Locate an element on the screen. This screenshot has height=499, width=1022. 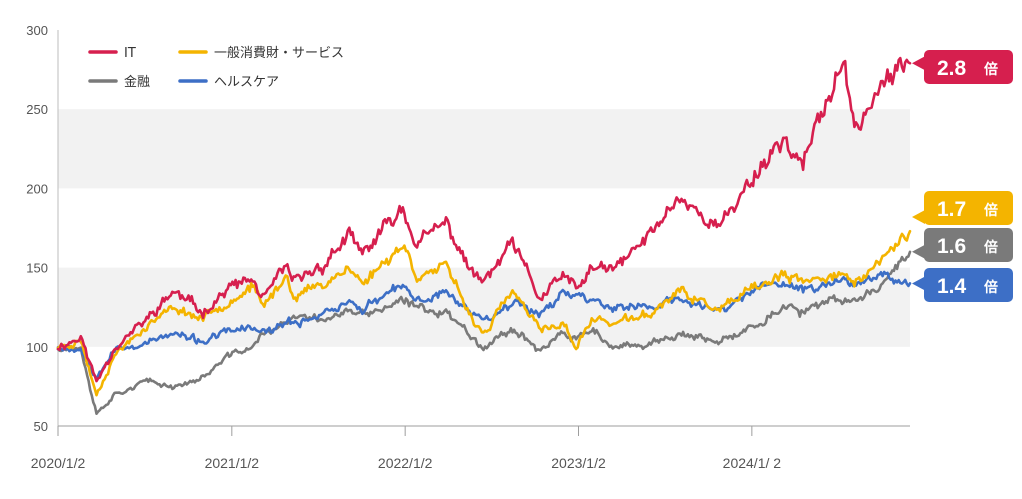
end-value-callout: 1.4 倍 is located at coordinates (962, 285).